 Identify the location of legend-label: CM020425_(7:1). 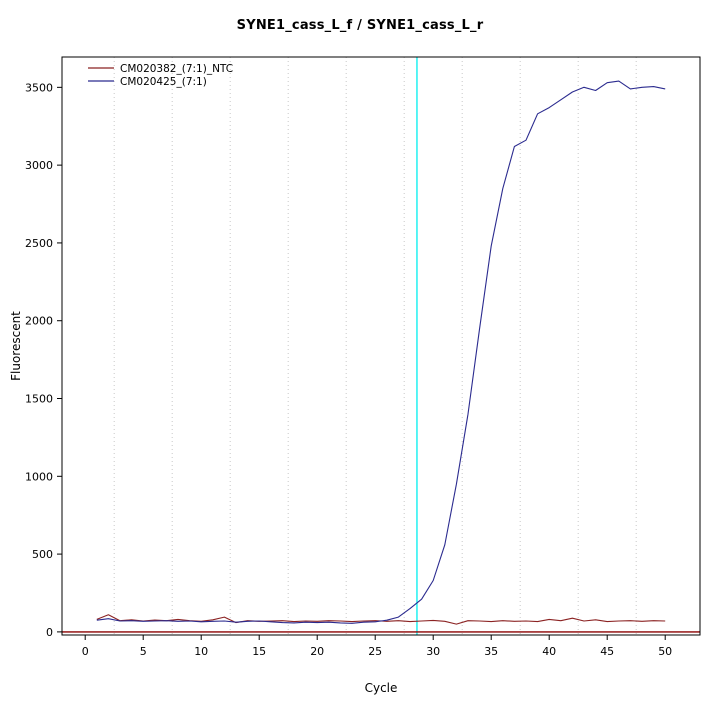
(163, 82).